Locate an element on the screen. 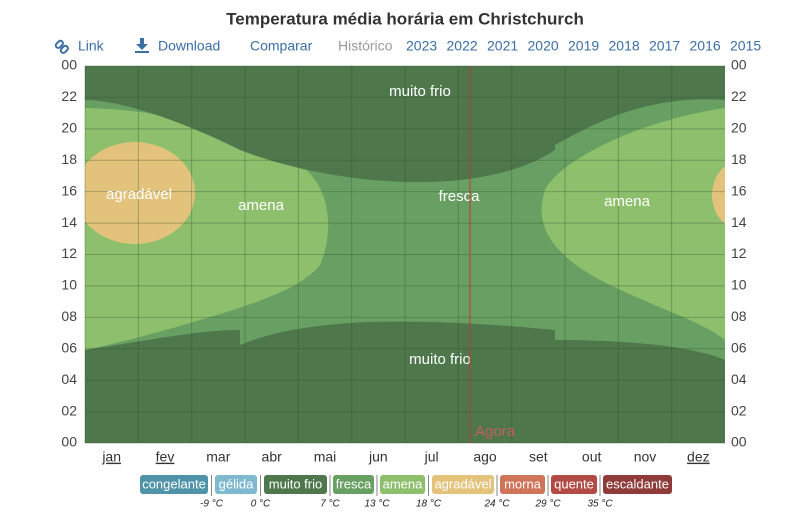 This screenshot has width=789, height=517. legend-label: fresca is located at coordinates (354, 483).